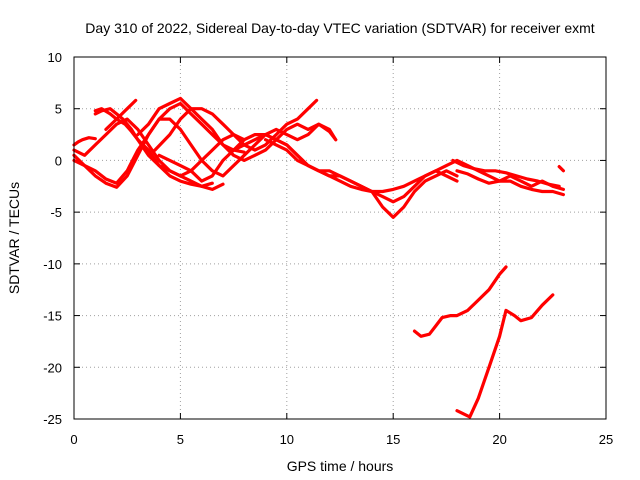 The image size is (640, 480). Describe the element at coordinates (499, 439) in the screenshot. I see `x-tick-label: 20` at that location.